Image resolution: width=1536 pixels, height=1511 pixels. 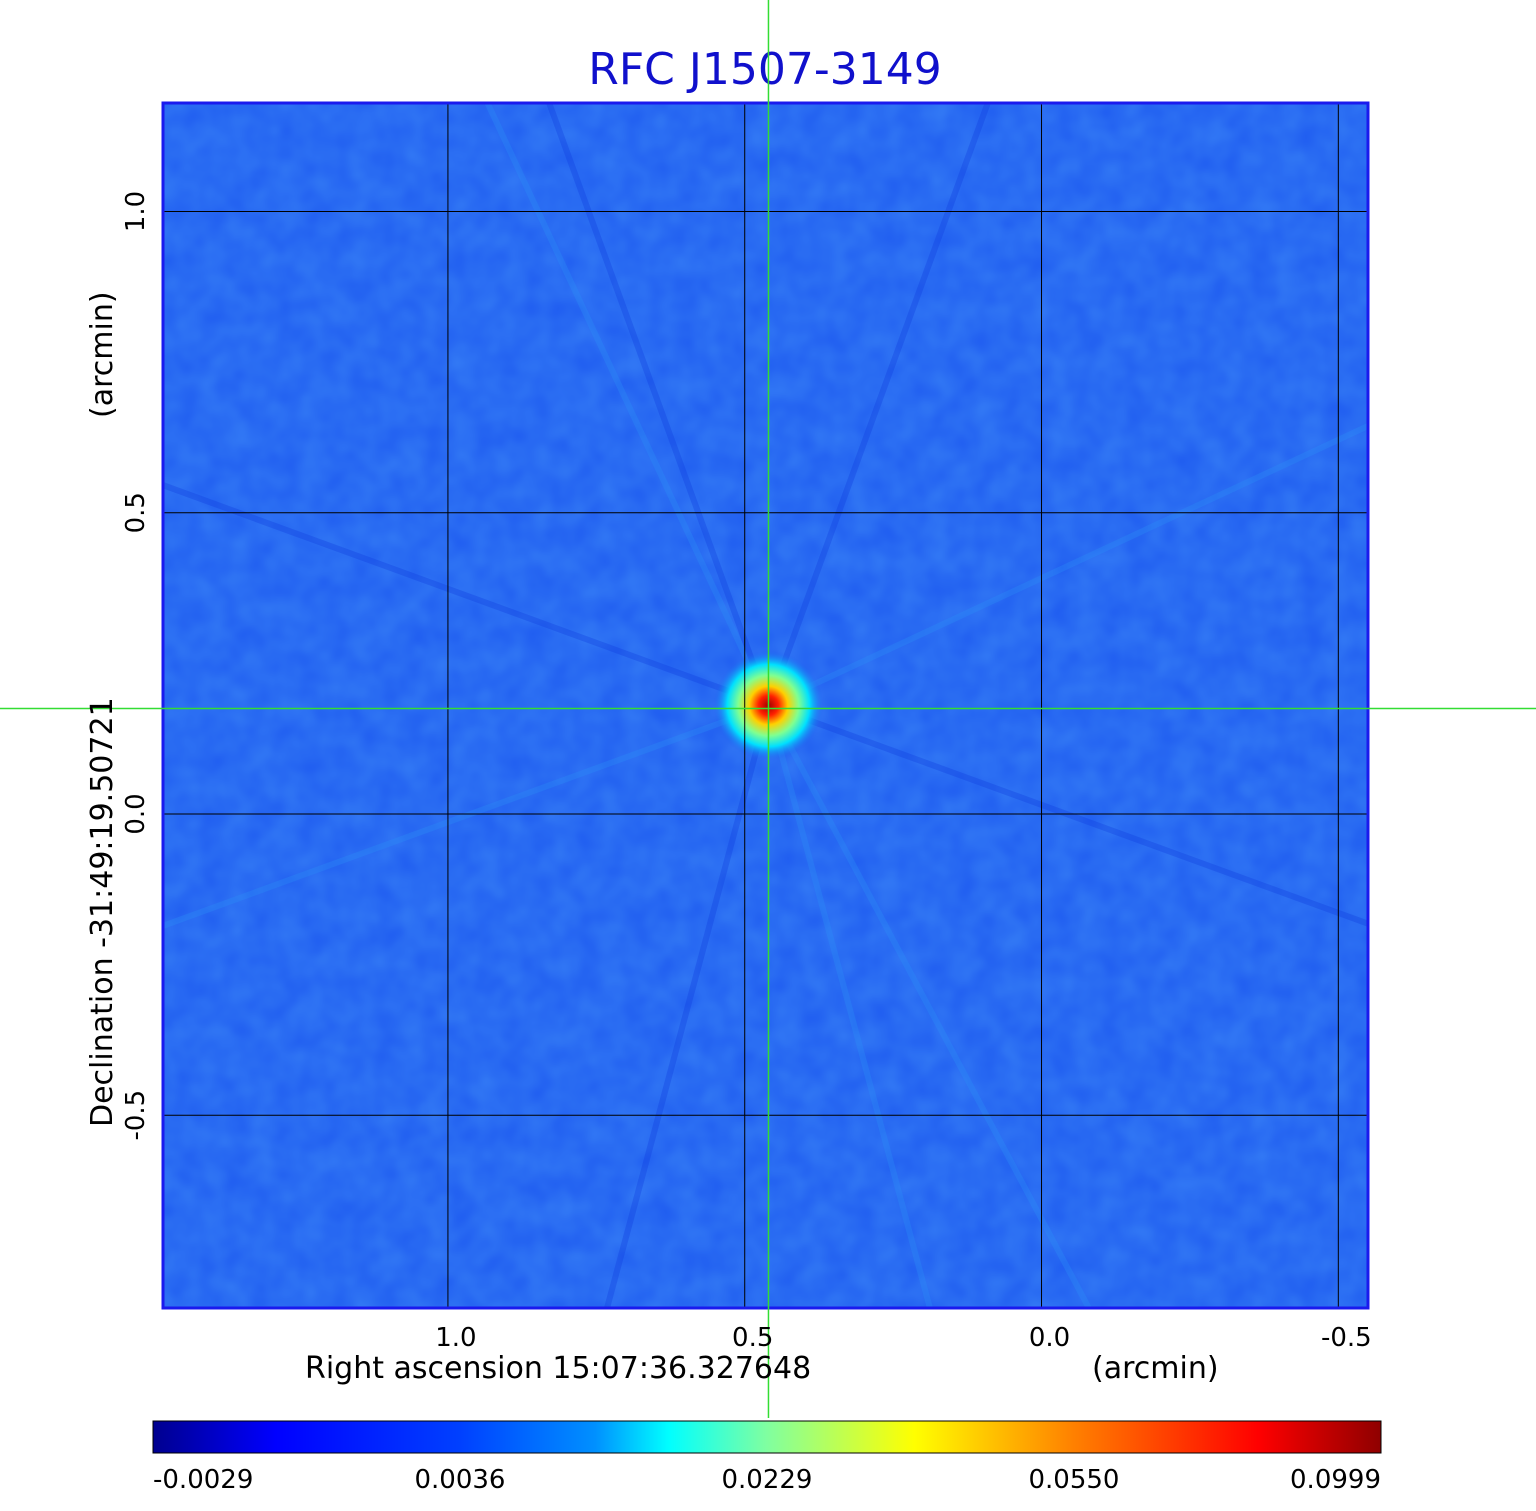 I want to click on y-axis-unit: (arcmin), so click(x=102, y=354).